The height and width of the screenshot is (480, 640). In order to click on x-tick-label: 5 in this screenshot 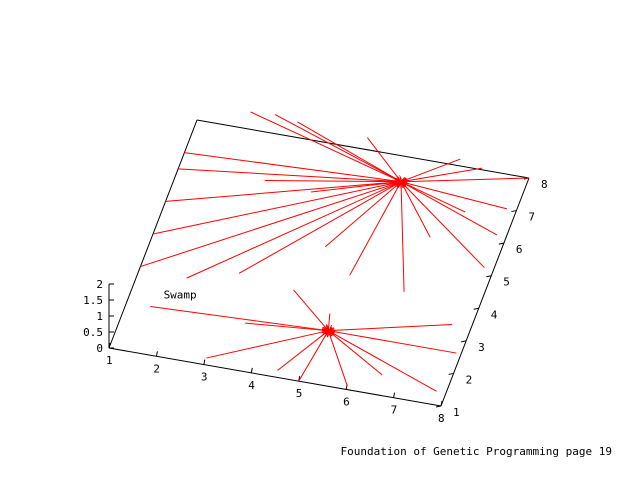, I will do `click(299, 393)`.